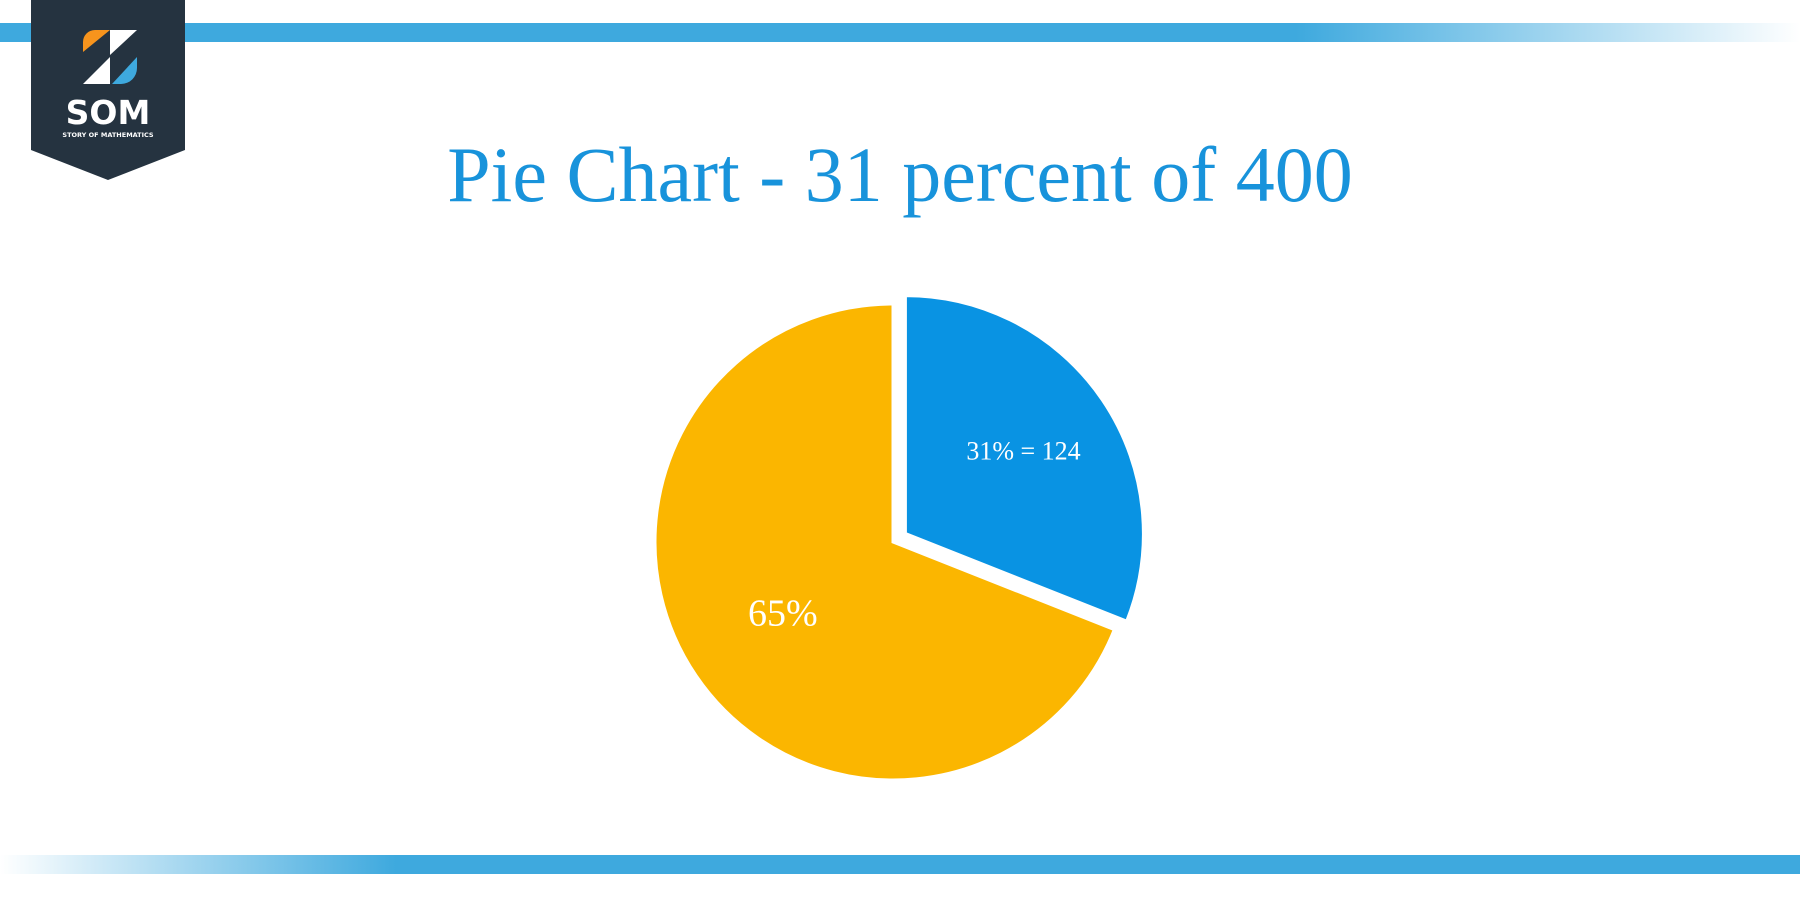 Image resolution: width=1800 pixels, height=900 pixels. What do you see at coordinates (108, 90) in the screenshot?
I see `som-logo: SOM STORY OF MATHEMATICS` at bounding box center [108, 90].